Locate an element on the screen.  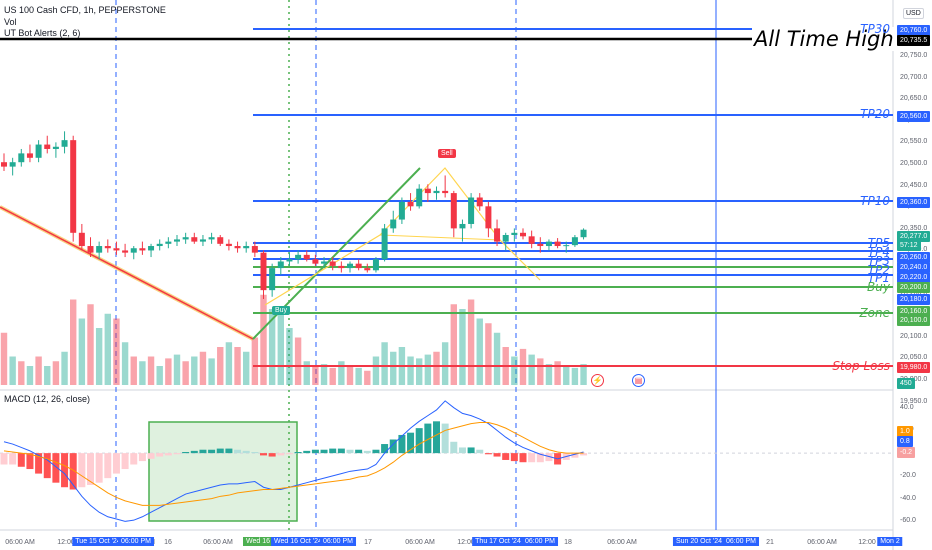
zone-label: Zone is located at coordinates (874, 313).